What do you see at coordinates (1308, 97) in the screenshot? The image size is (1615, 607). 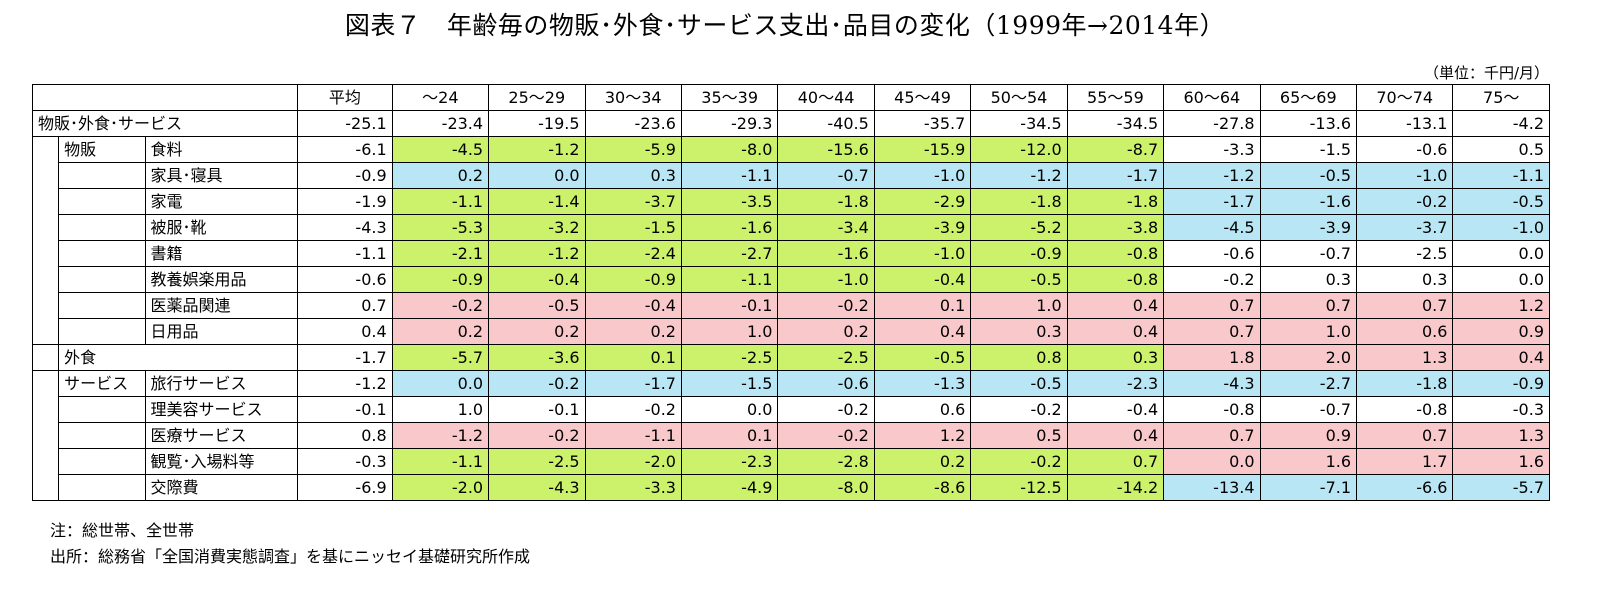 I see `column-header: 65～69` at bounding box center [1308, 97].